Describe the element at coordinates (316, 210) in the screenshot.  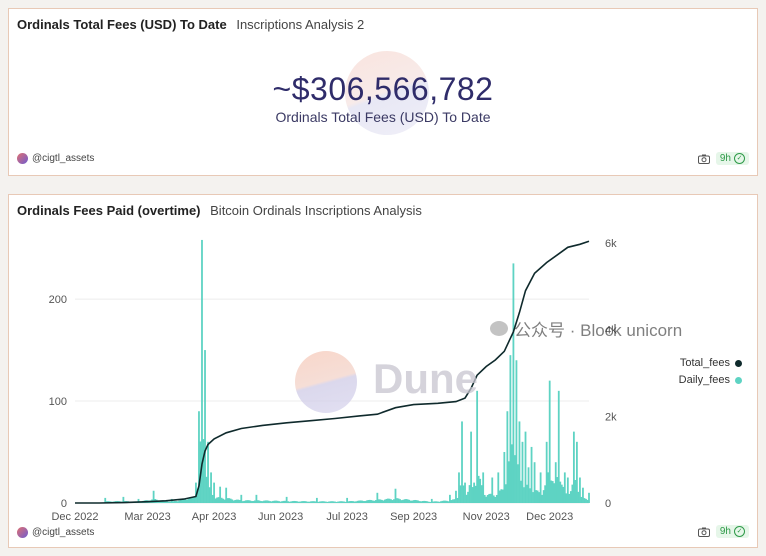
I see `chart-card-subtitle: Bitcoin Ordinals Inscriptions Analysis` at that location.